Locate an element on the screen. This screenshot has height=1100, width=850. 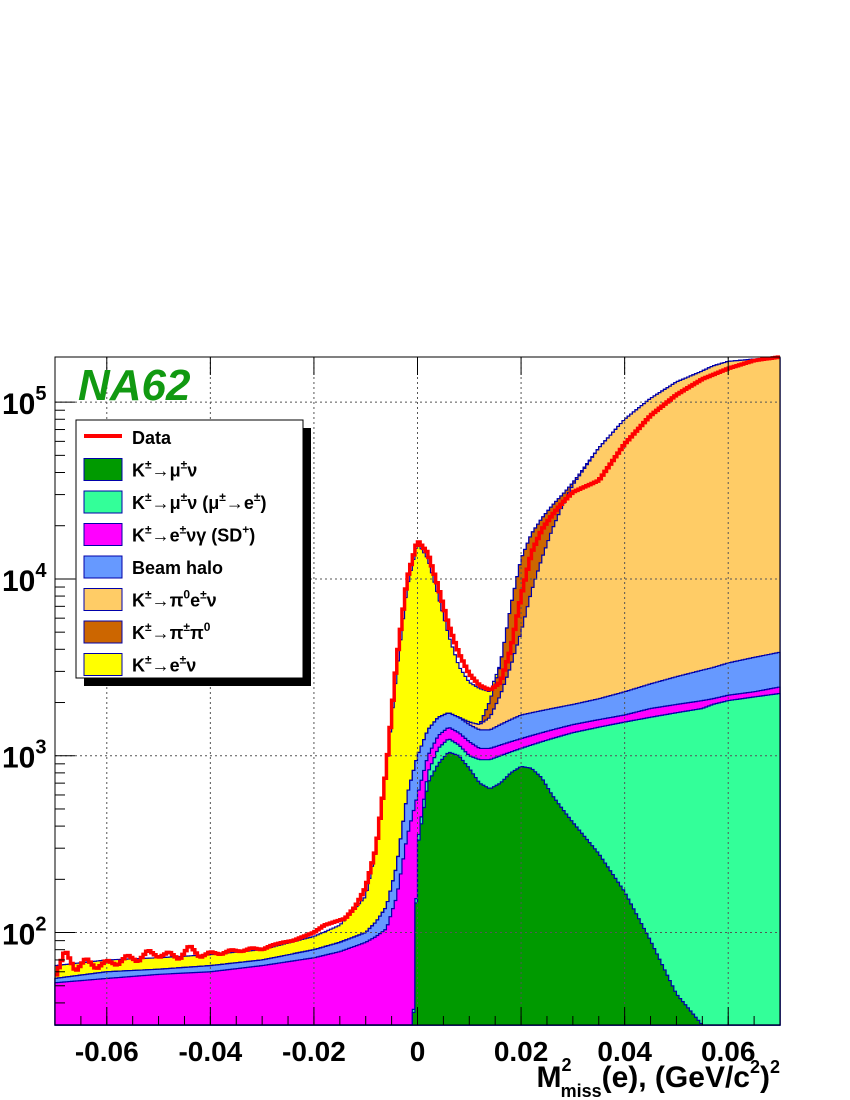
x-axis-label: M2 miss(e), (GeV/c2)2 is located at coordinates (658, 1077).